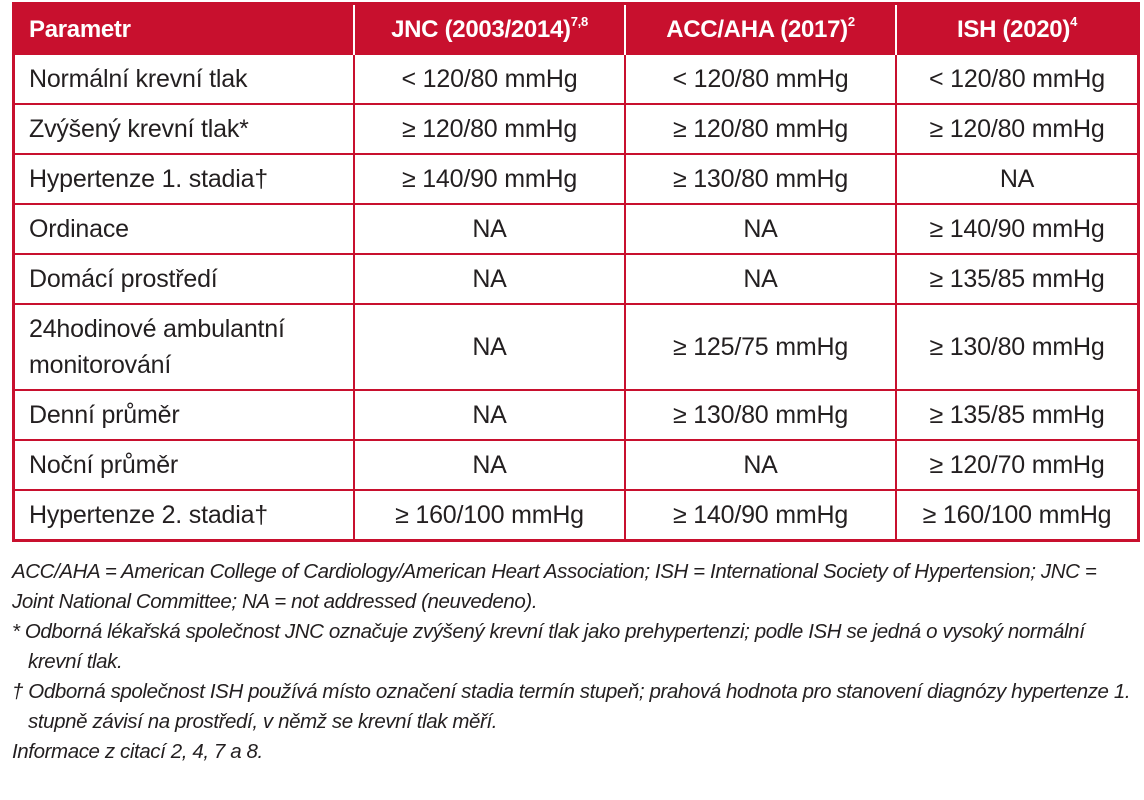 The height and width of the screenshot is (800, 1144). I want to click on jnc-value: ≥ 140/90 mmHg, so click(489, 178).